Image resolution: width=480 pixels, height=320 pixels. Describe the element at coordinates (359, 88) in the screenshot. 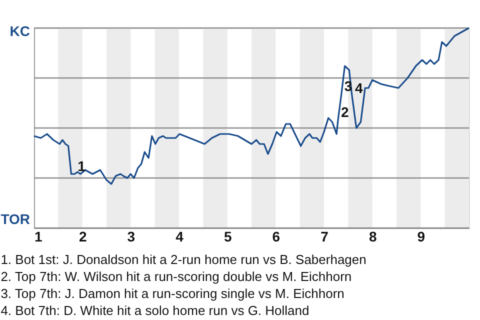

I see `annotation: 4` at that location.